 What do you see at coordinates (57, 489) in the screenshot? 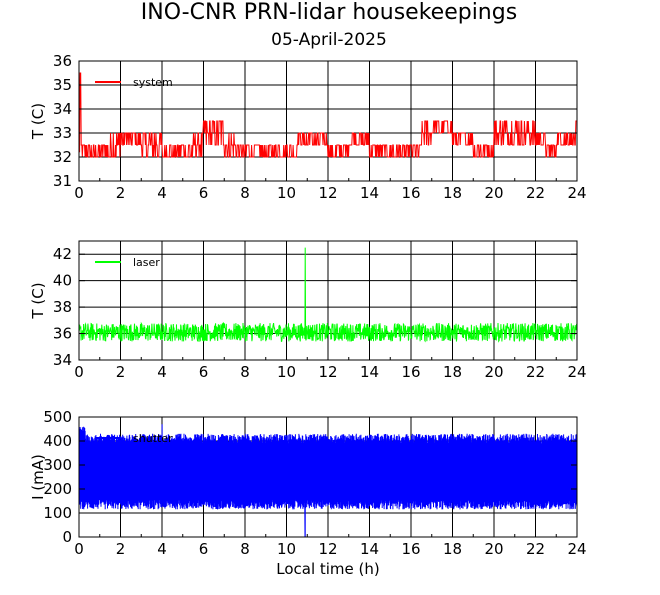
I see `y-tick-label: 200` at bounding box center [57, 489].